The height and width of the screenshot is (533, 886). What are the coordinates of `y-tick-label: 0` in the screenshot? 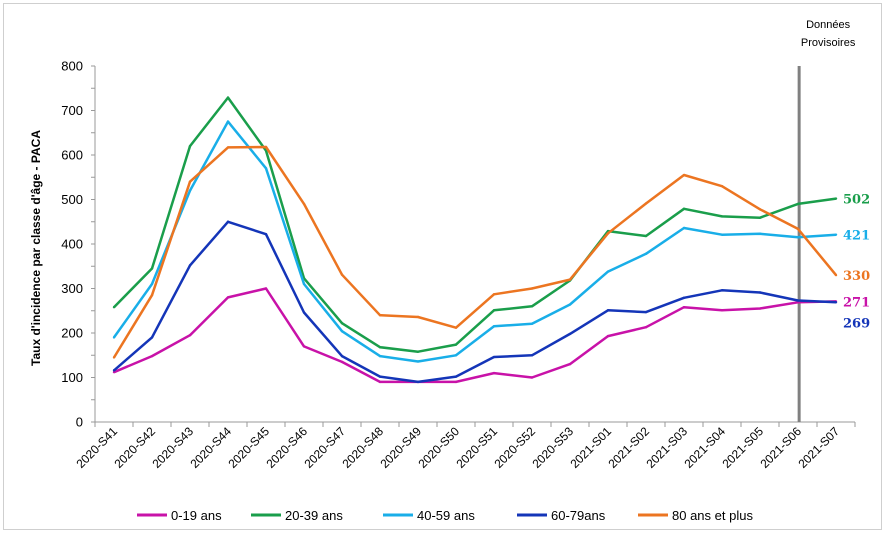 It's located at (79, 422).